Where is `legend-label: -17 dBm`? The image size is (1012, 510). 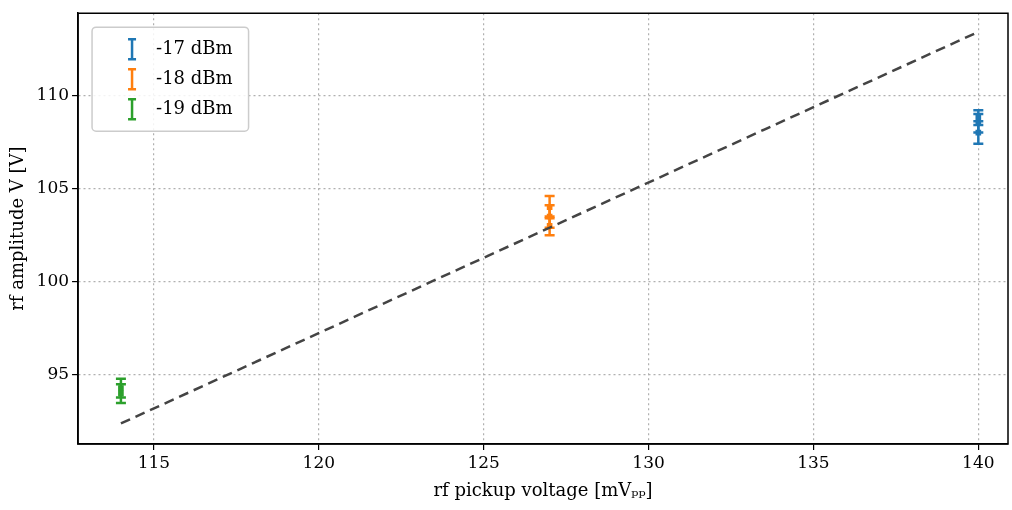
legend-label: -17 dBm is located at coordinates (194, 47).